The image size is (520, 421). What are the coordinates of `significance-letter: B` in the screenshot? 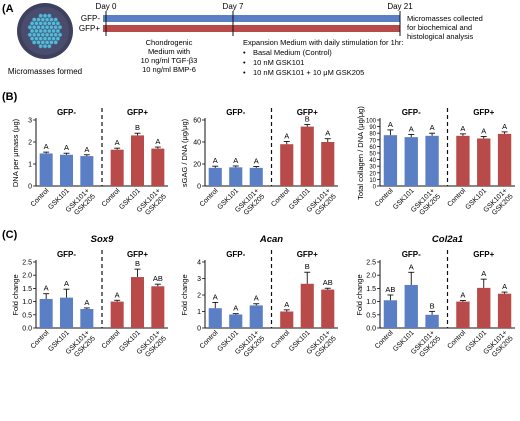 It's located at (432, 305).